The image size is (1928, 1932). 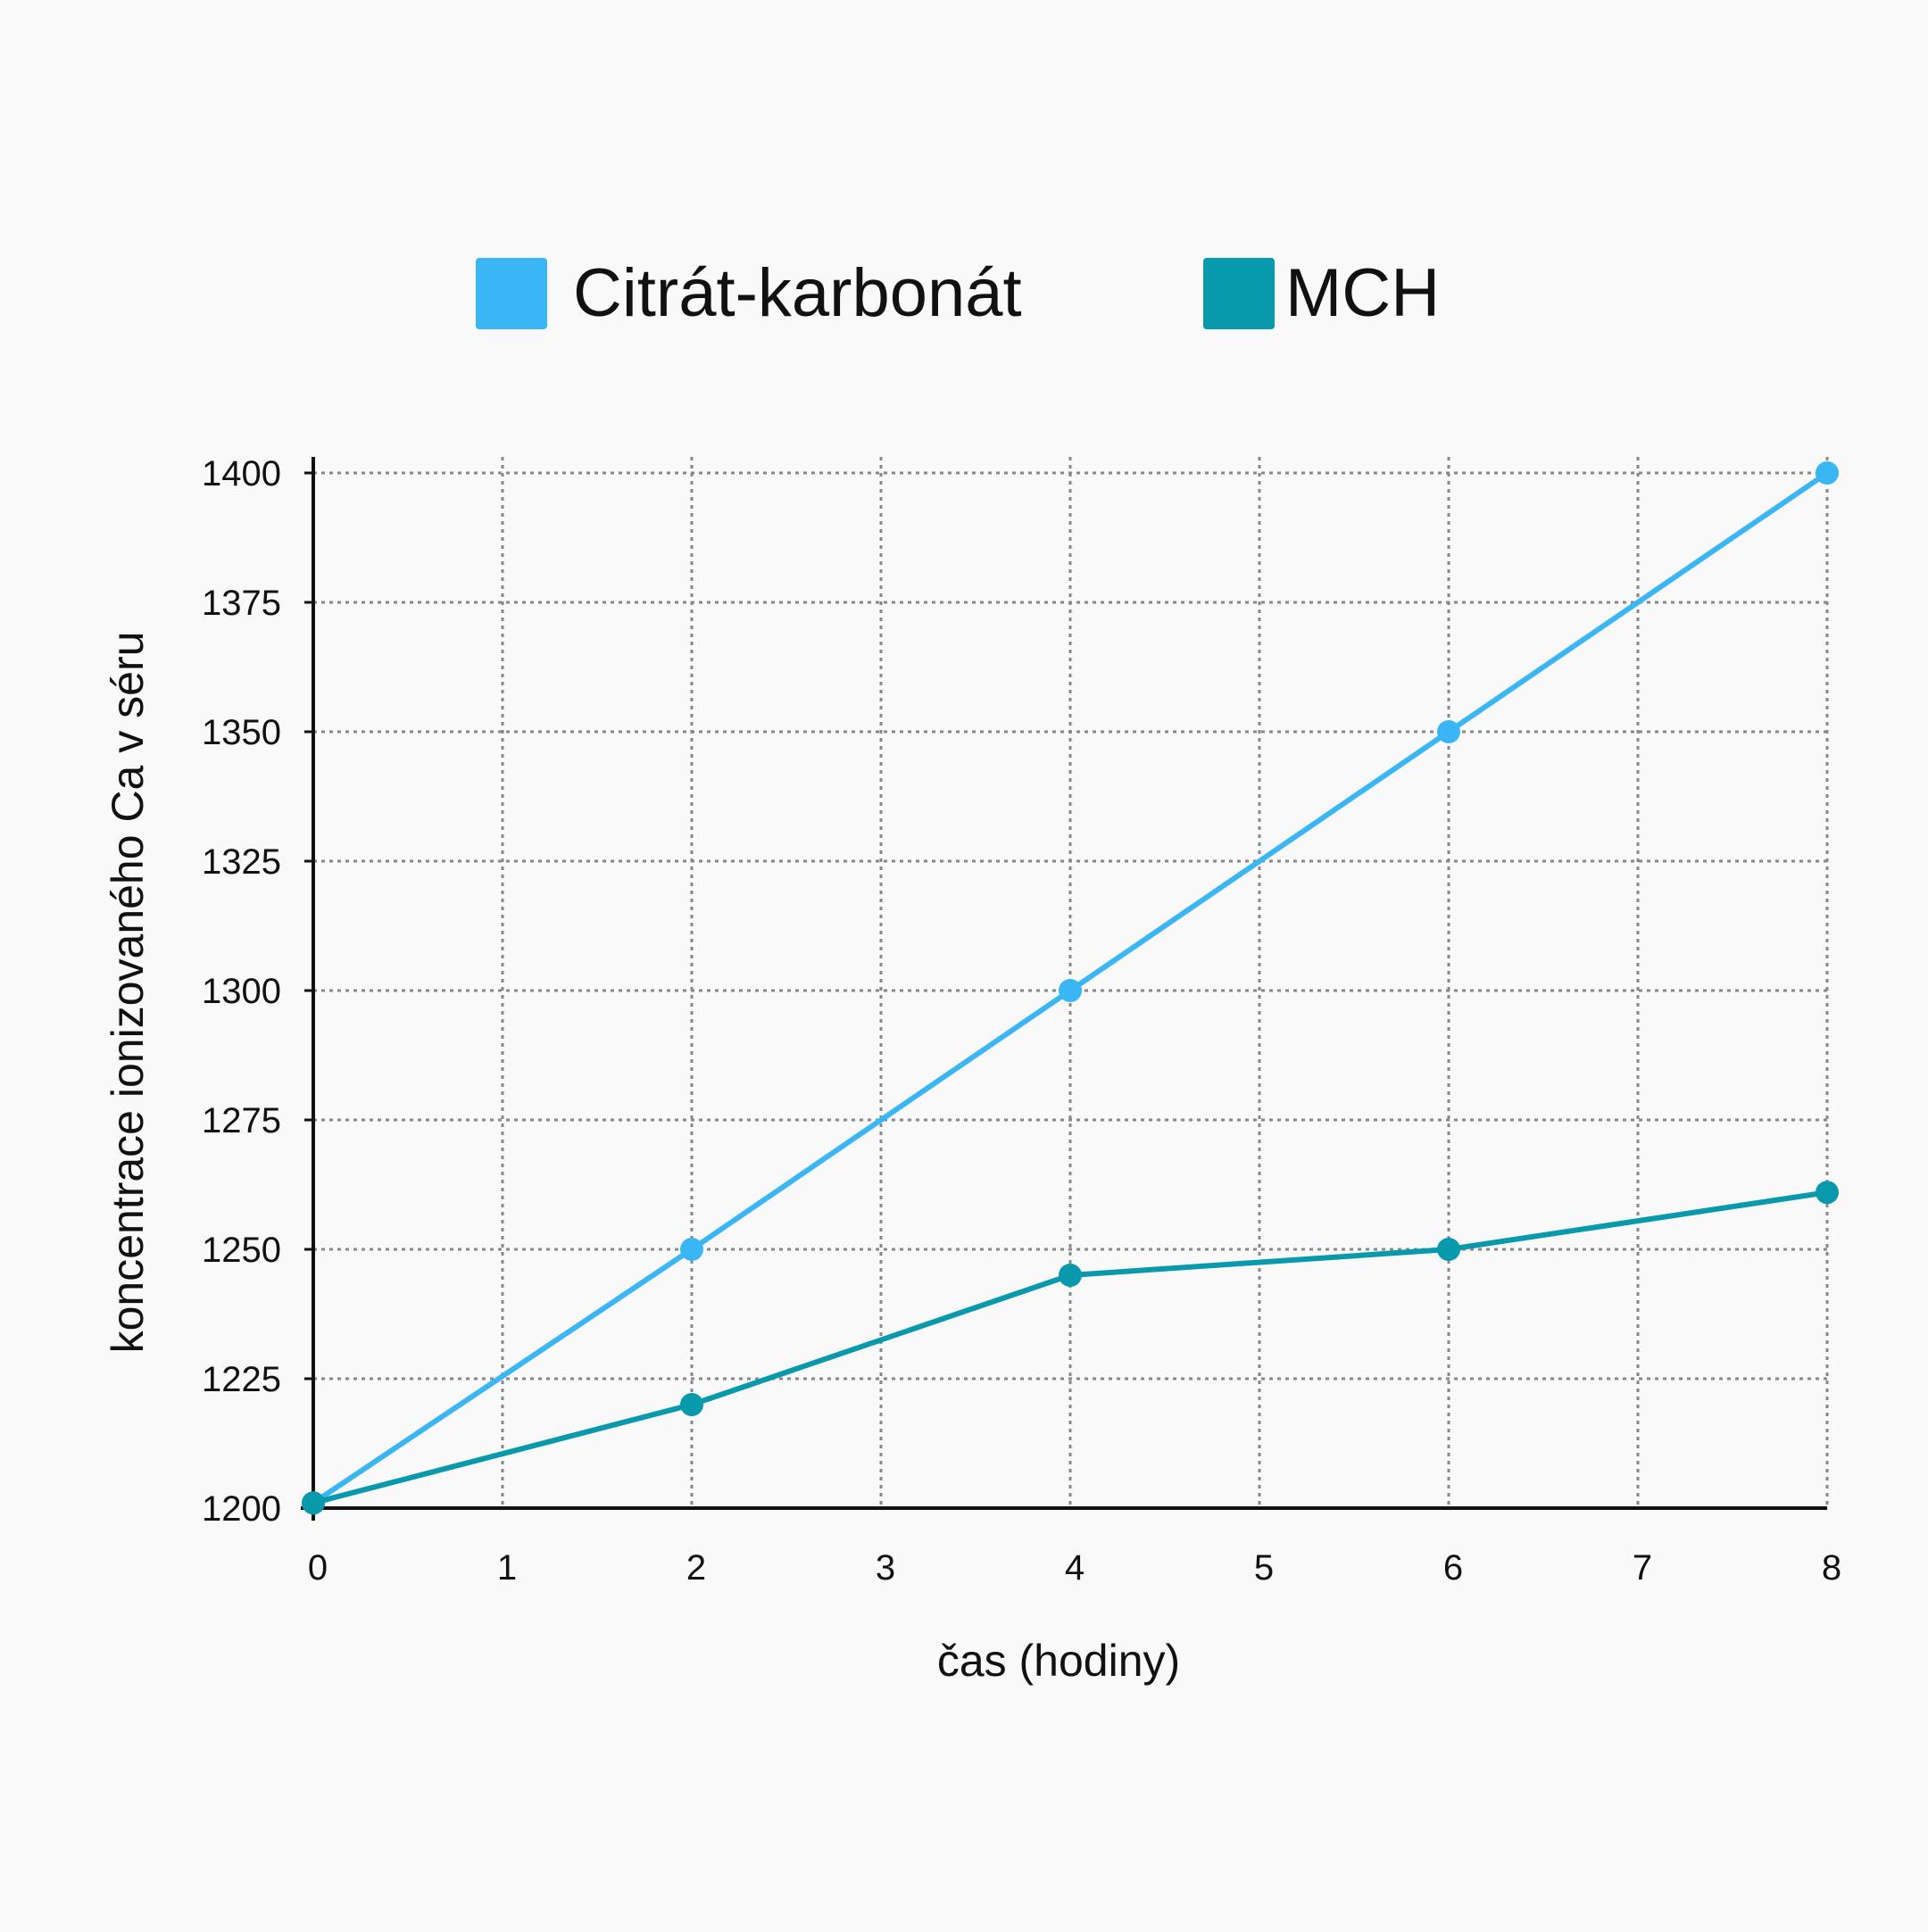 I want to click on y-tick-label-1350: 1350, so click(x=242, y=732).